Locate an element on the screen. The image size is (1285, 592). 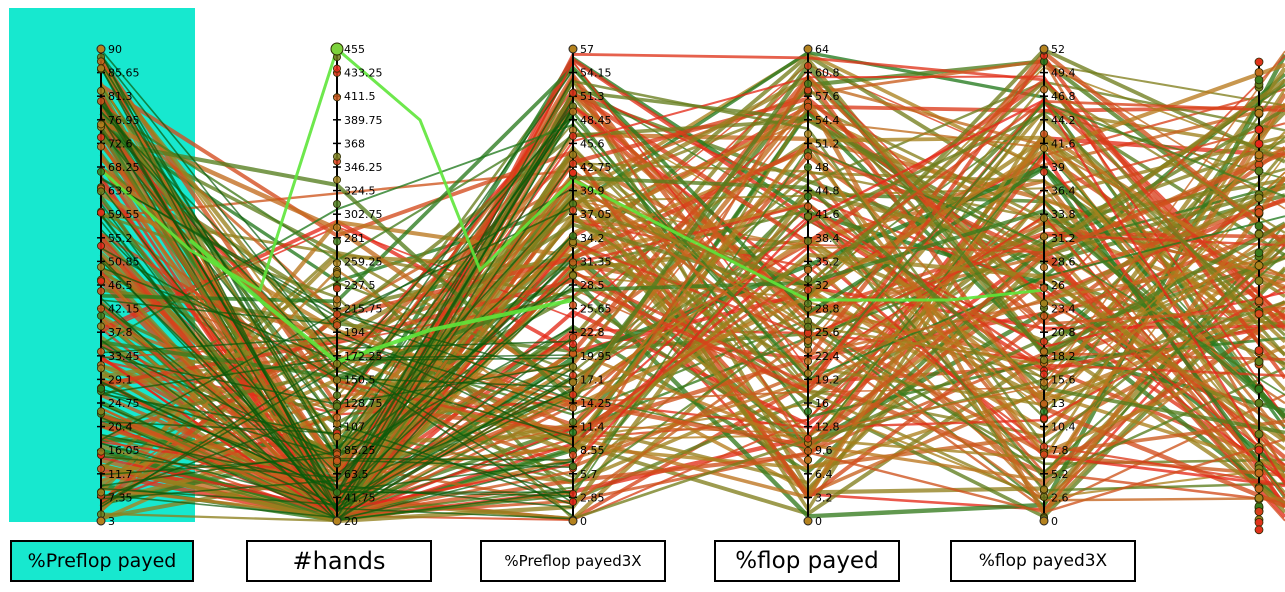
tick-label: 2.85 is located at coordinates (592, 497).